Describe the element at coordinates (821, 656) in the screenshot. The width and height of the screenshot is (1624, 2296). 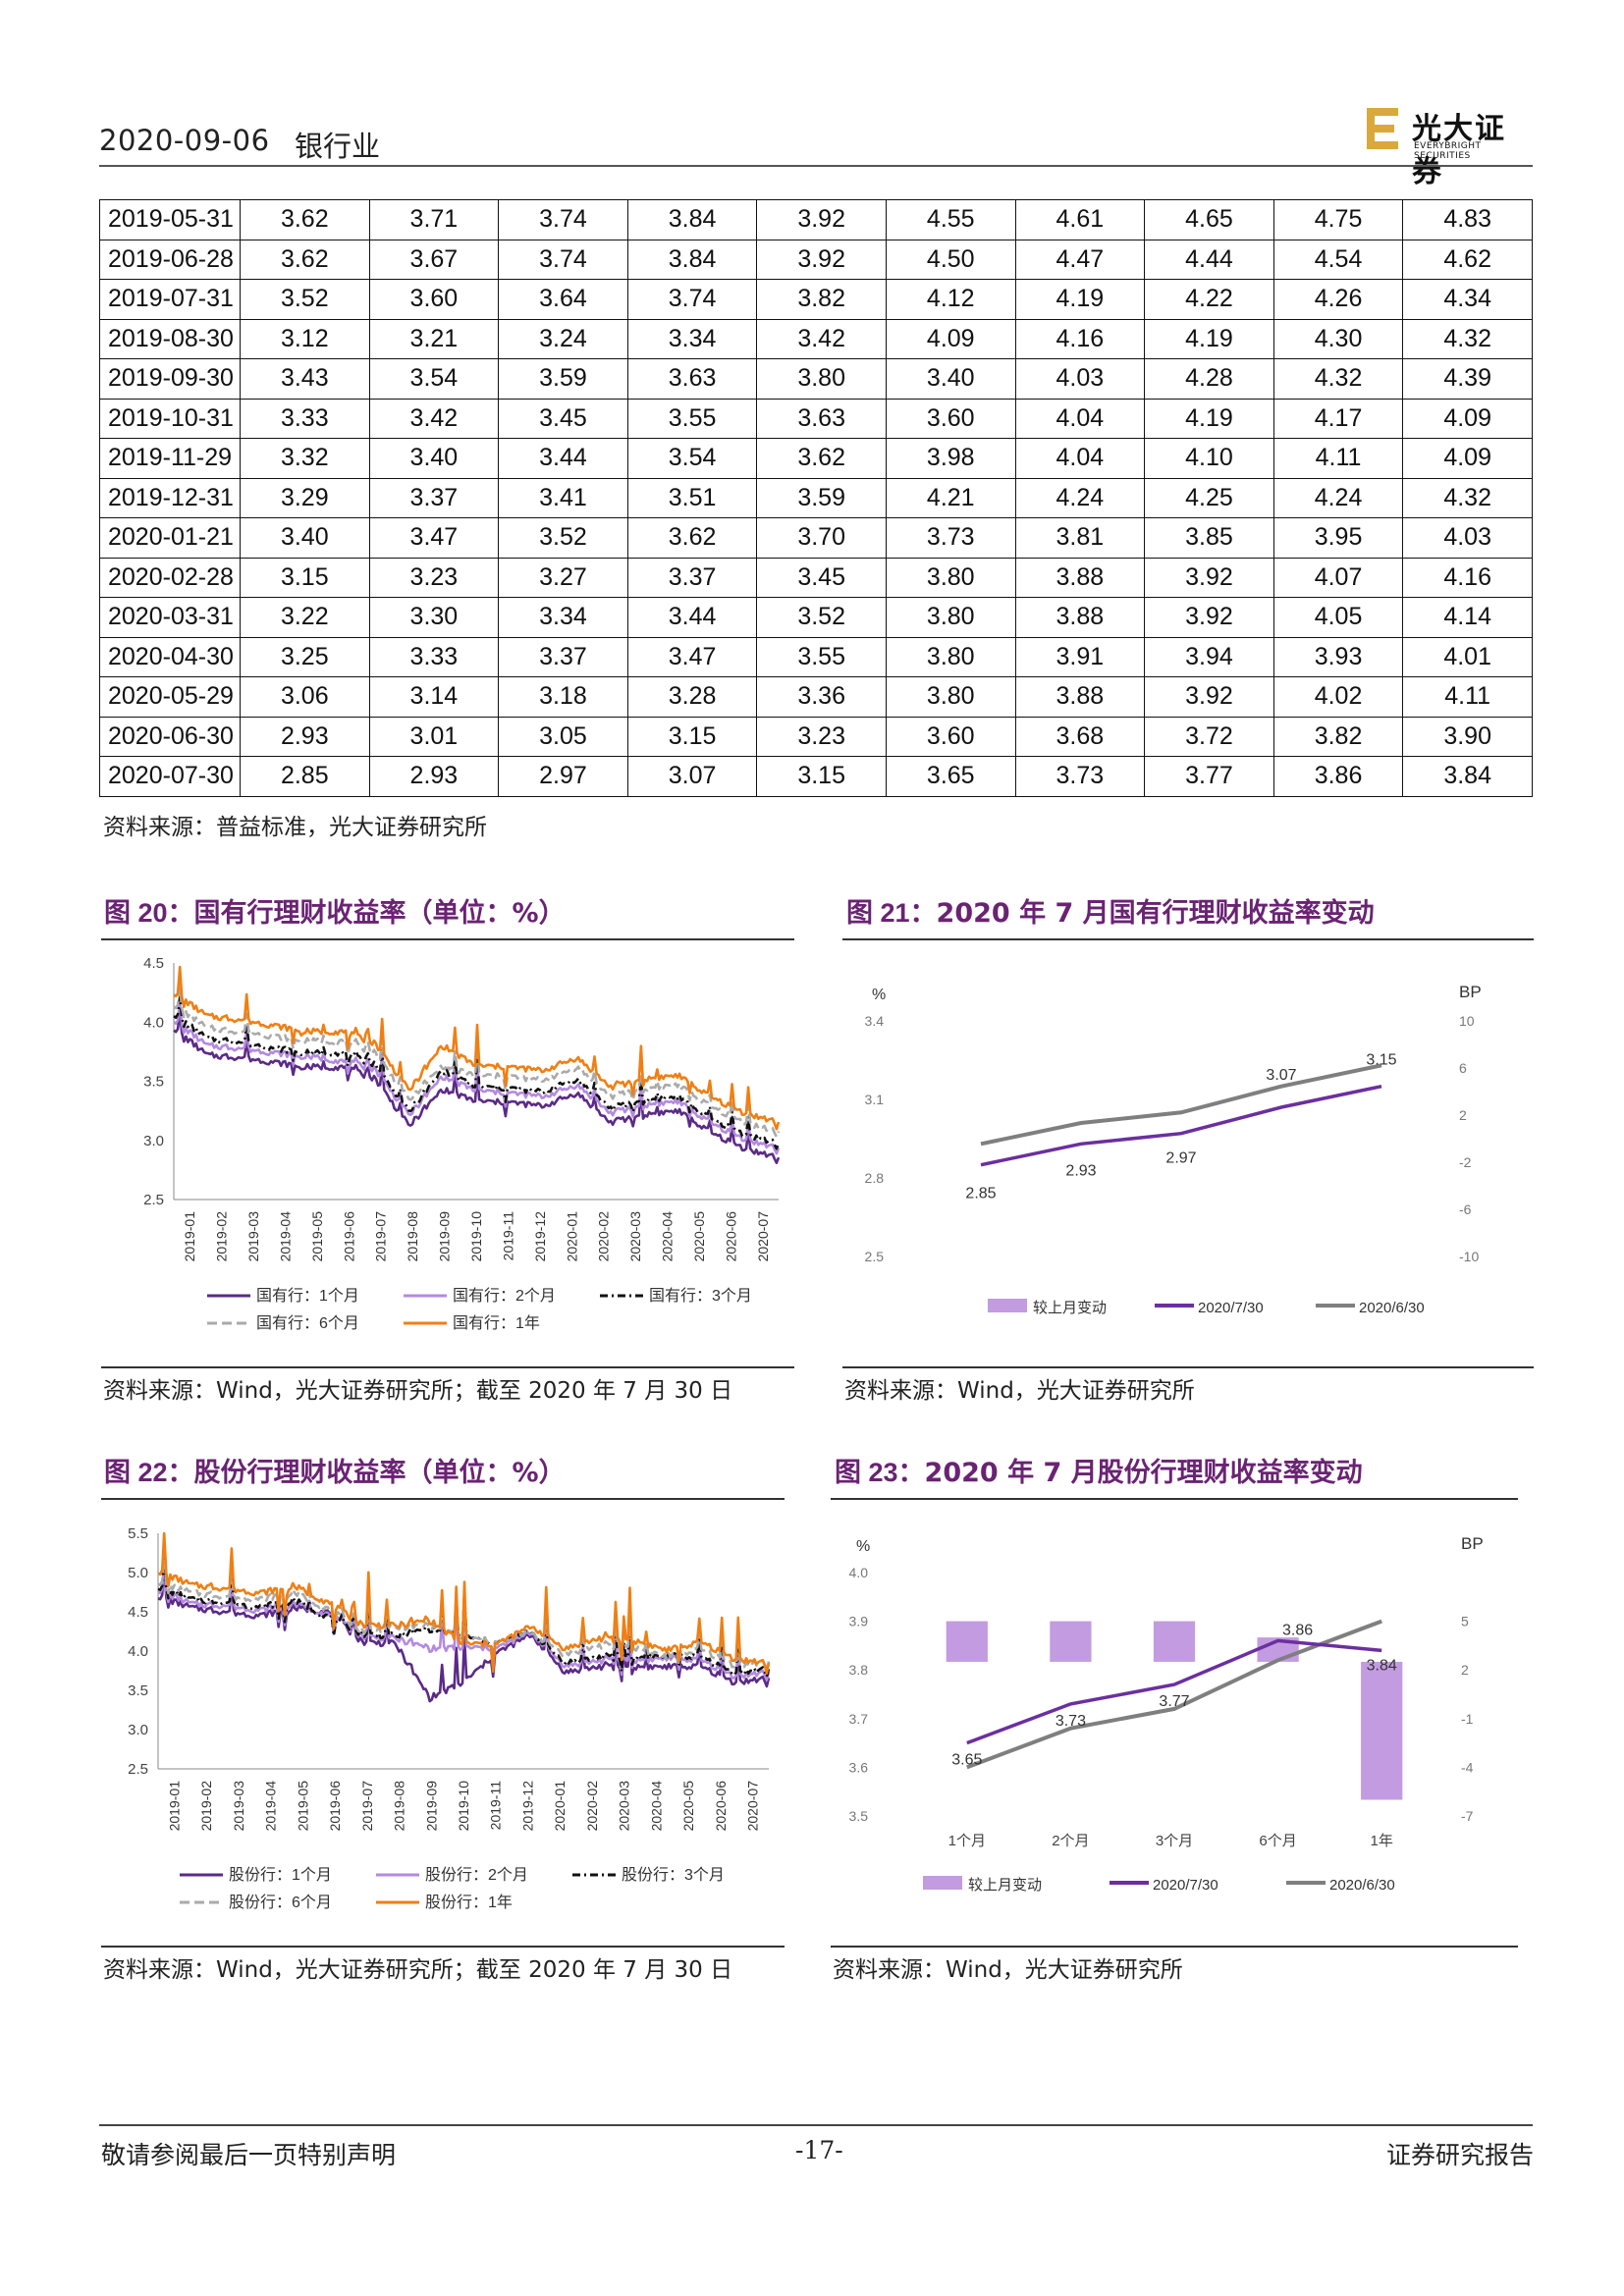
I see `yield-cell: 3.55` at that location.